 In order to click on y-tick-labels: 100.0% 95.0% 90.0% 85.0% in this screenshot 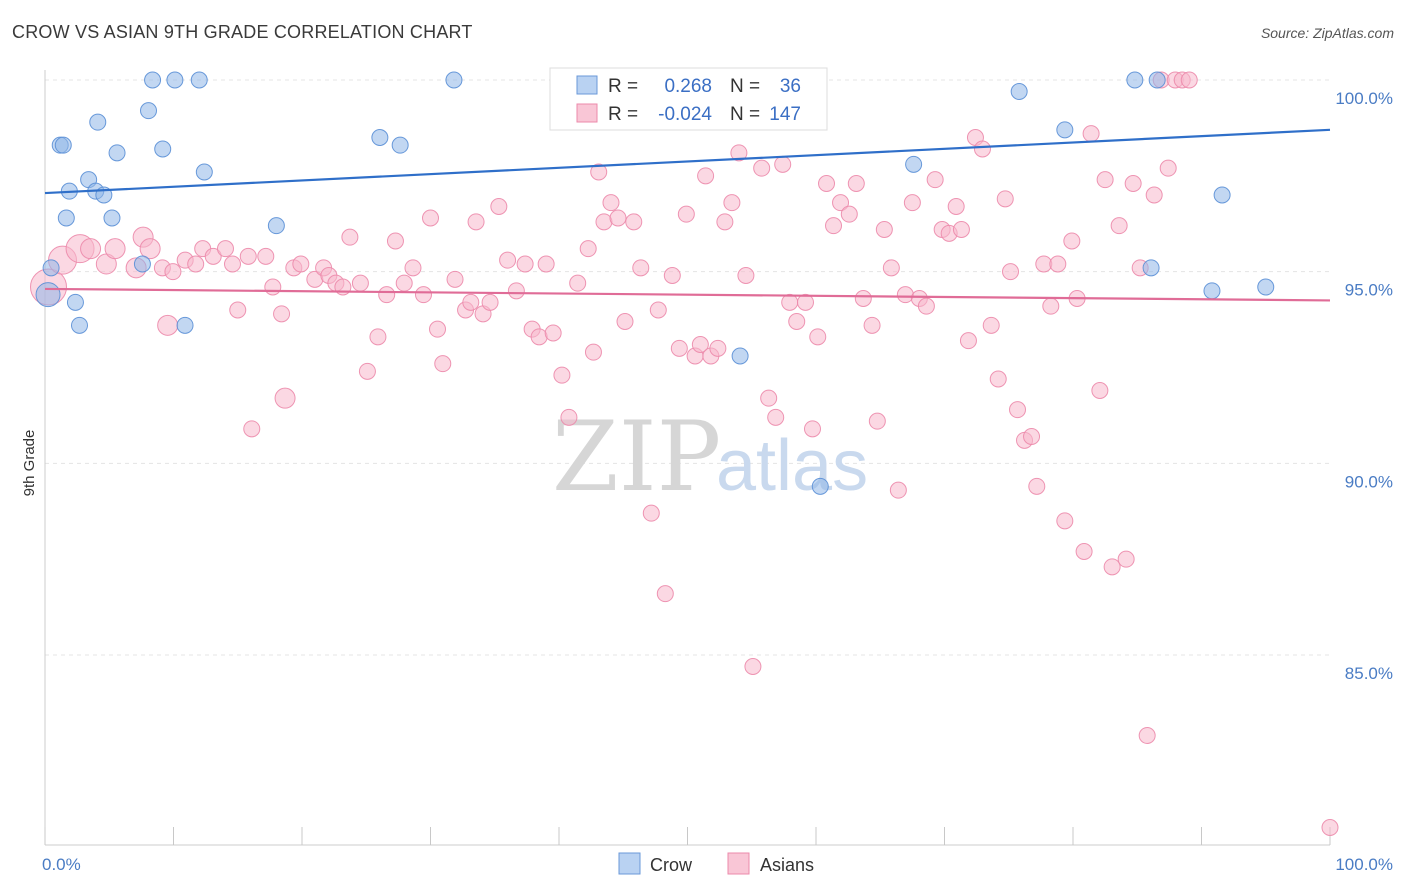, I will do `click(1364, 386)`.